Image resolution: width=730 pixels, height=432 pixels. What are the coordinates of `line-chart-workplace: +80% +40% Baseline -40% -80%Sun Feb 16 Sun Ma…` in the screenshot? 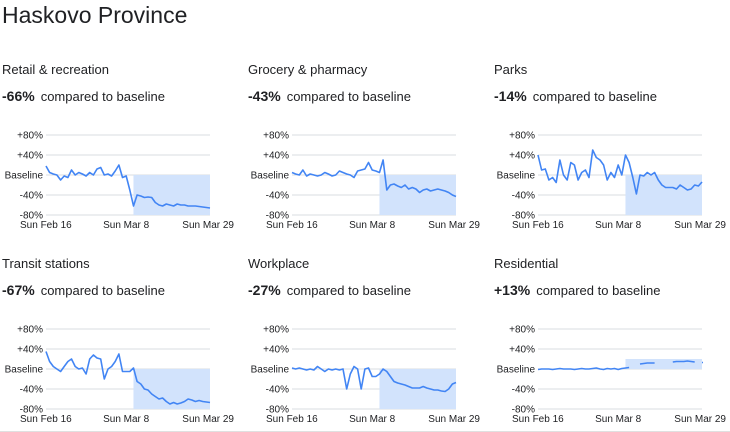 It's located at (366, 375).